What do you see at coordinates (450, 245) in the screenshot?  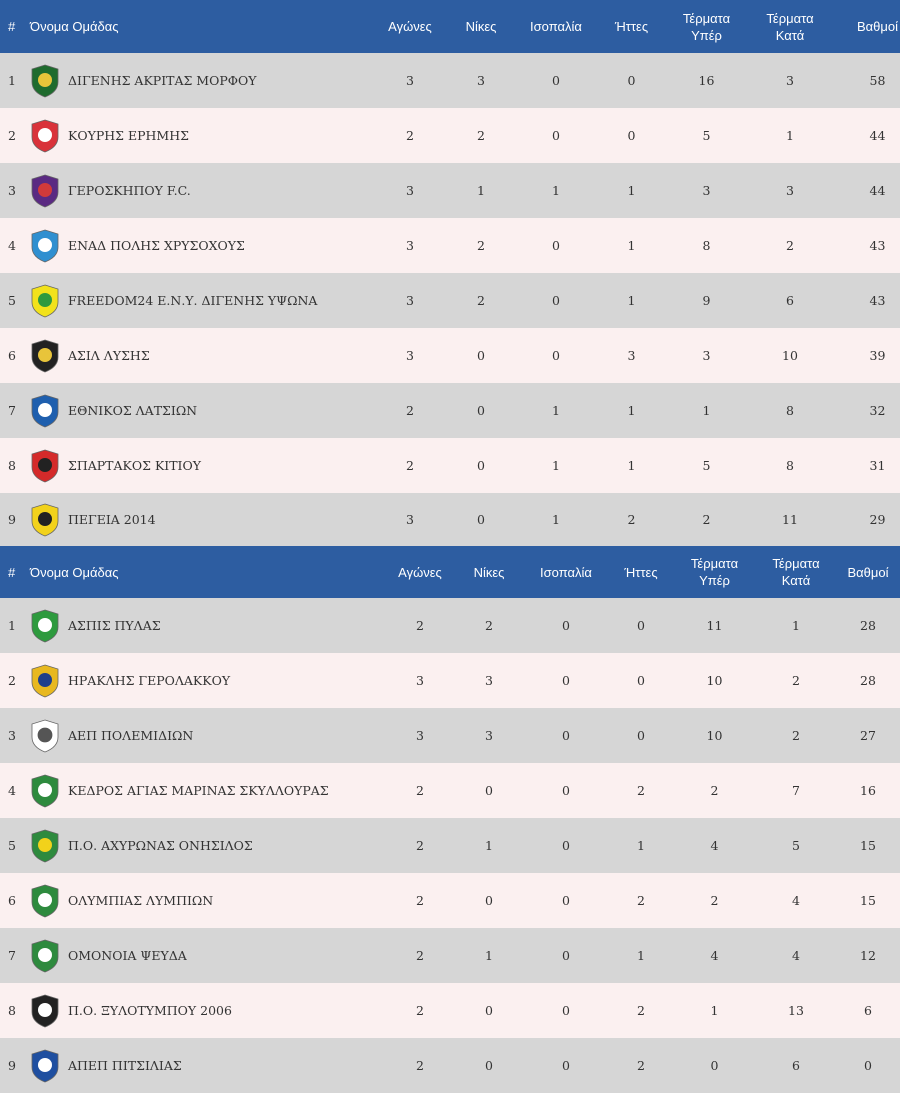 I see `table-row: 4 ΕΝΑΔ ΠΟΛΗΣ ΧΡΥΣΟΧΟΥΣ 3 2 0 1 8 2 43` at bounding box center [450, 245].